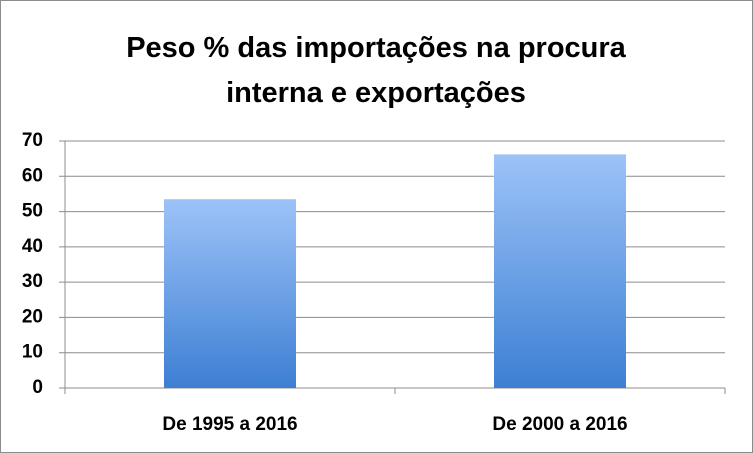 This screenshot has width=753, height=453. Describe the element at coordinates (32, 316) in the screenshot. I see `y-tick-label: 20` at that location.